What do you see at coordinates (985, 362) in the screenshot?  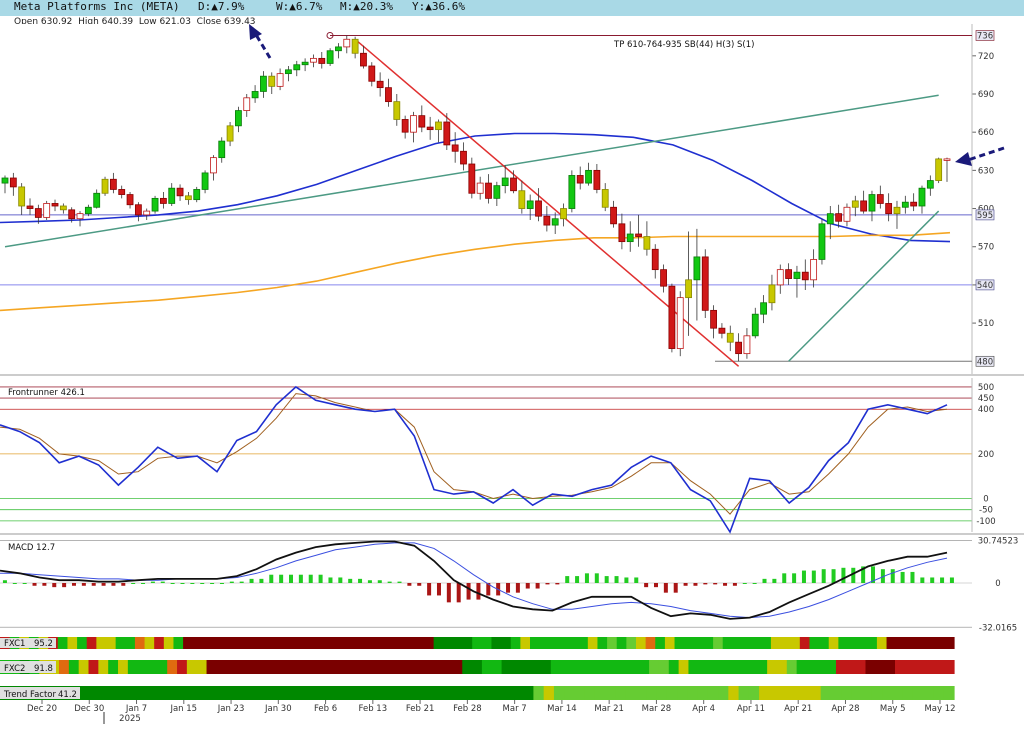 I see `price-tag-label: 480` at bounding box center [985, 362].